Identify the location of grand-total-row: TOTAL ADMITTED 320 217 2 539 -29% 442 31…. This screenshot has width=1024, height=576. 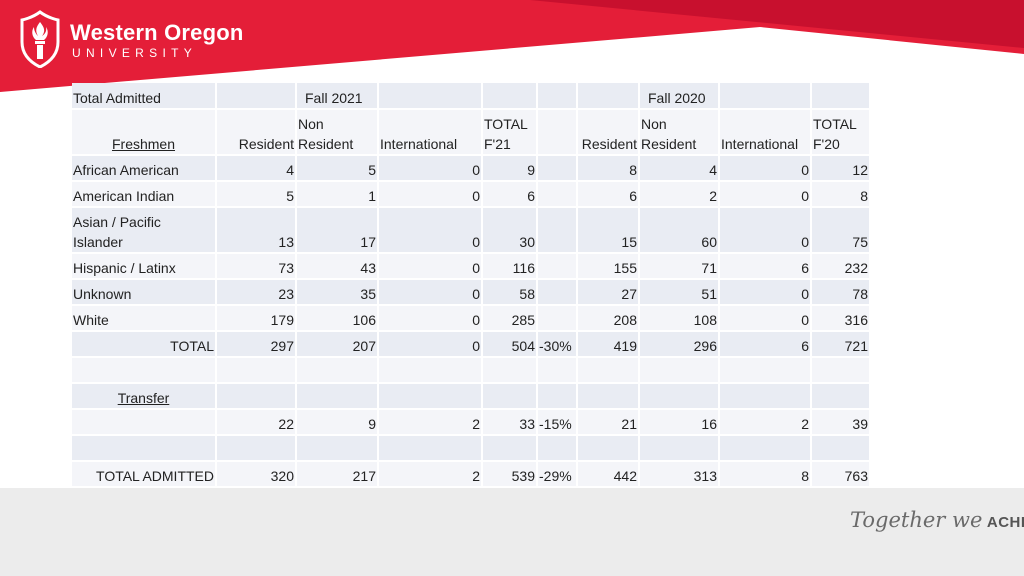
(471, 474).